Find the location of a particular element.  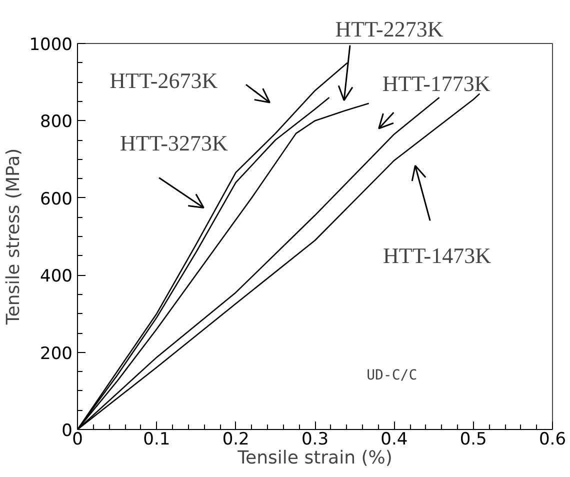

y-tick-label: 600 is located at coordinates (56, 199).